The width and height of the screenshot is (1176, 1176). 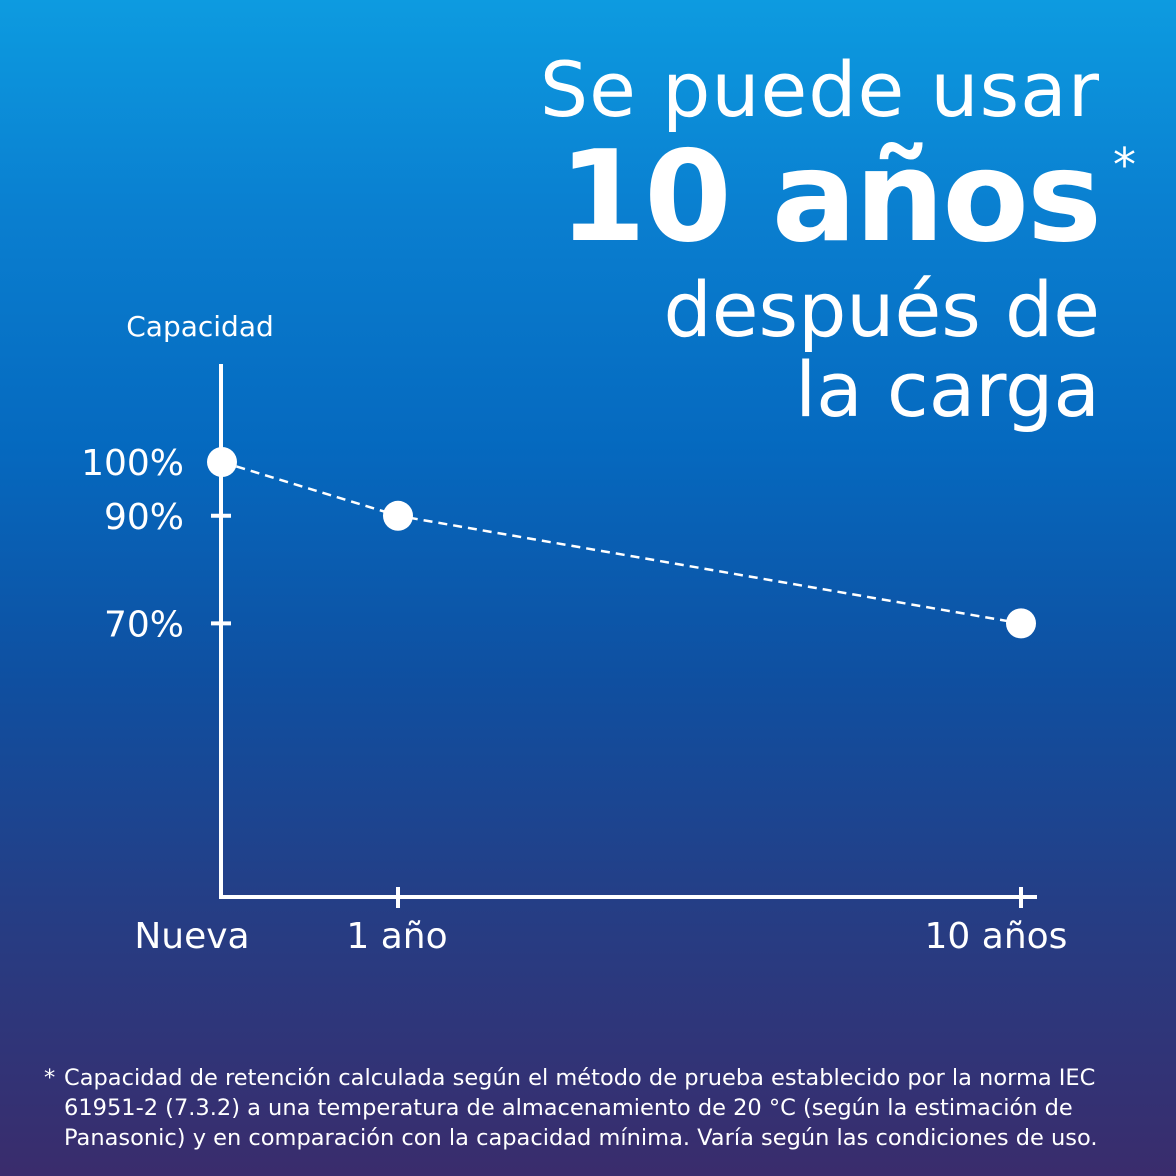 What do you see at coordinates (132, 463) in the screenshot?
I see `y-tick-label: 100%` at bounding box center [132, 463].